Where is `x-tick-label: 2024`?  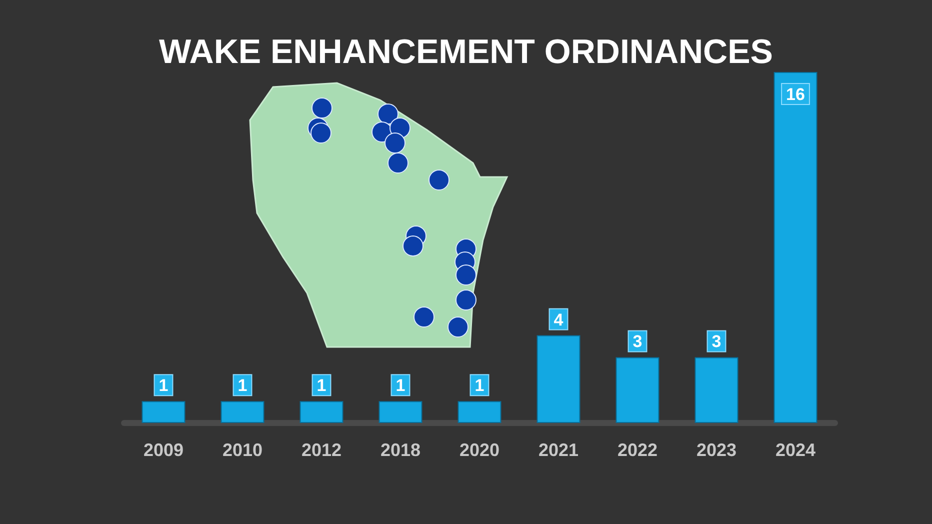 x-tick-label: 2024 is located at coordinates (795, 450).